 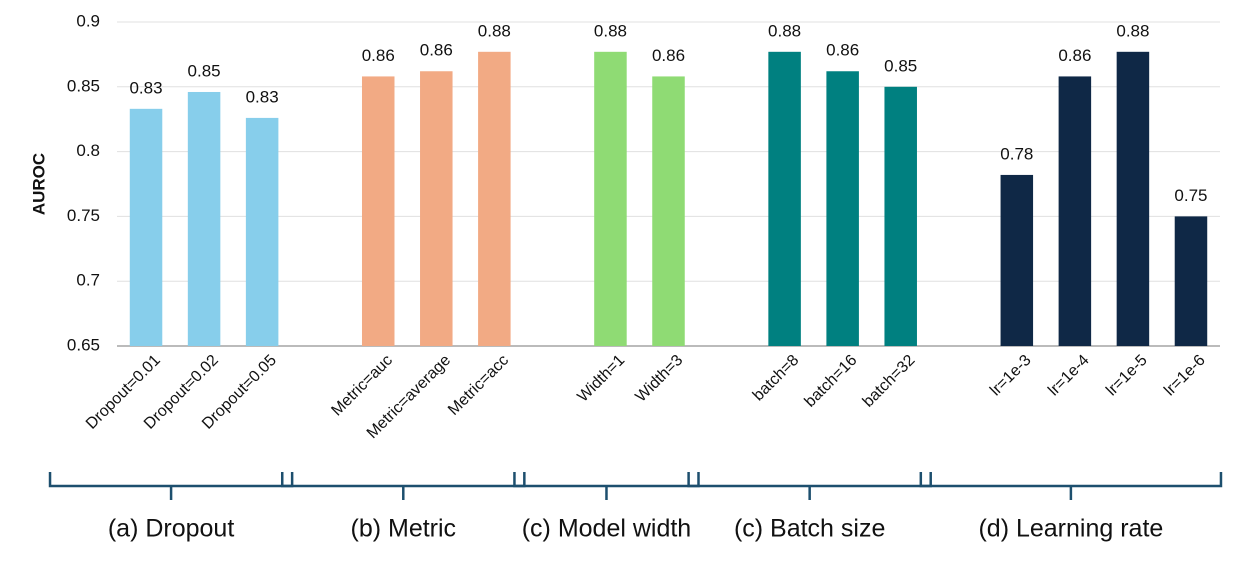 What do you see at coordinates (83, 344) in the screenshot?
I see `y-tick-label: 0.65` at bounding box center [83, 344].